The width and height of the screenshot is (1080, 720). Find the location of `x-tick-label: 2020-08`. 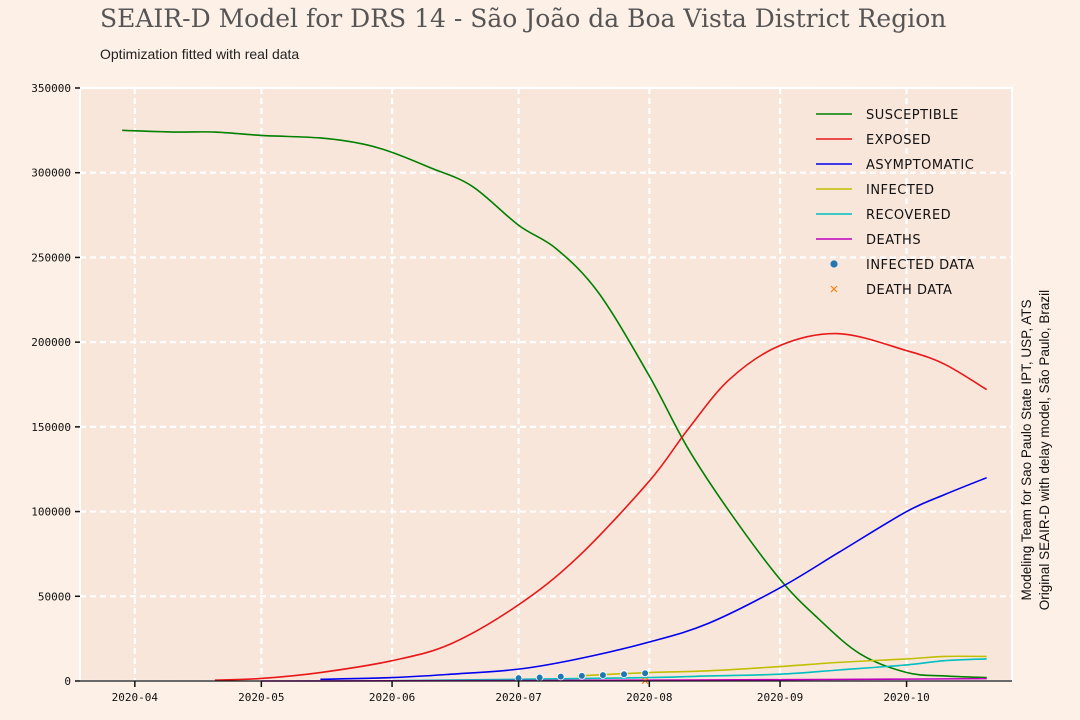

x-tick-label: 2020-08 is located at coordinates (649, 697).